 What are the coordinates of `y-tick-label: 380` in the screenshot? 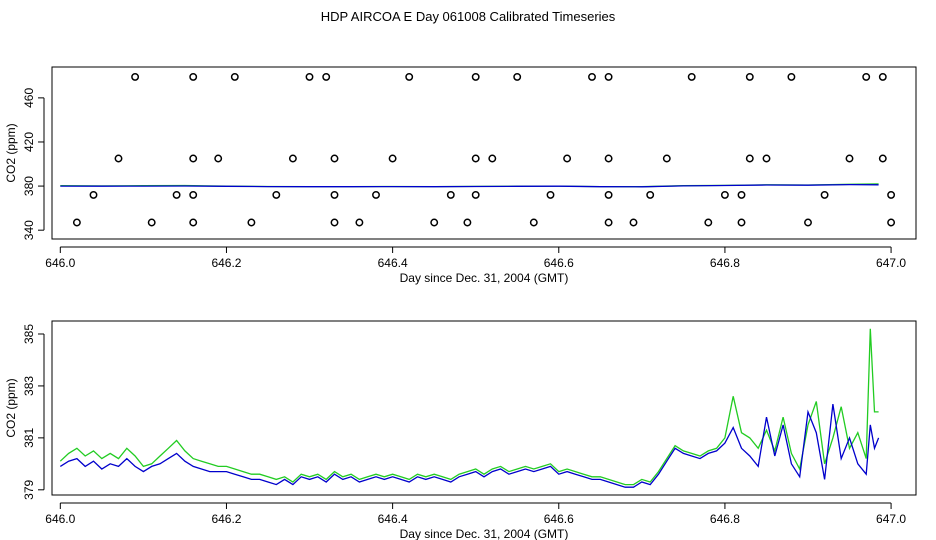 It's located at (29, 186).